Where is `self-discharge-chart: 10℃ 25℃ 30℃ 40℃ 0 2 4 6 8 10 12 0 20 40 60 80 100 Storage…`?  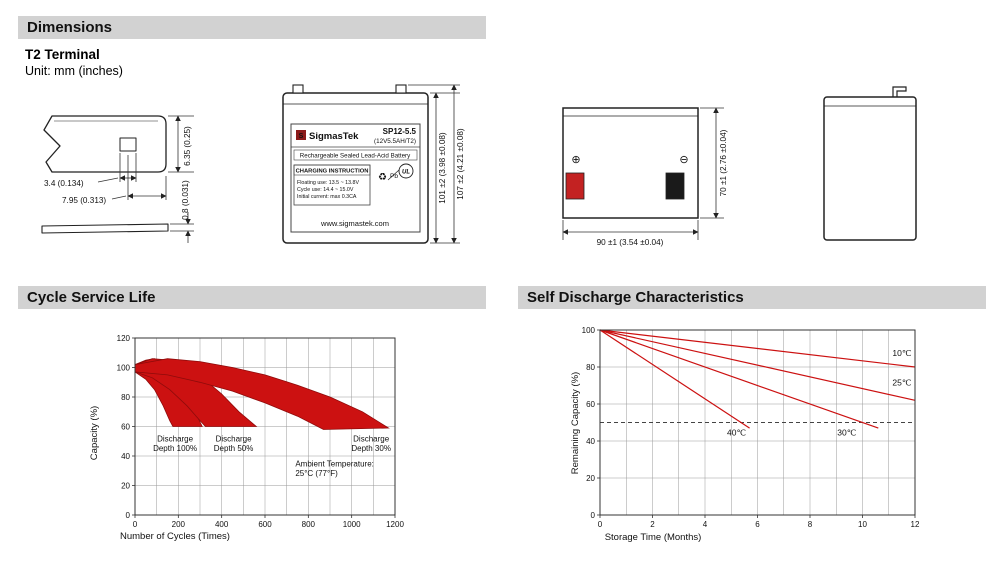 self-discharge-chart: 10℃ 25℃ 30℃ 40℃ 0 2 4 6 8 10 12 0 20 40 60 80 100 Storage… is located at coordinates (745, 434).